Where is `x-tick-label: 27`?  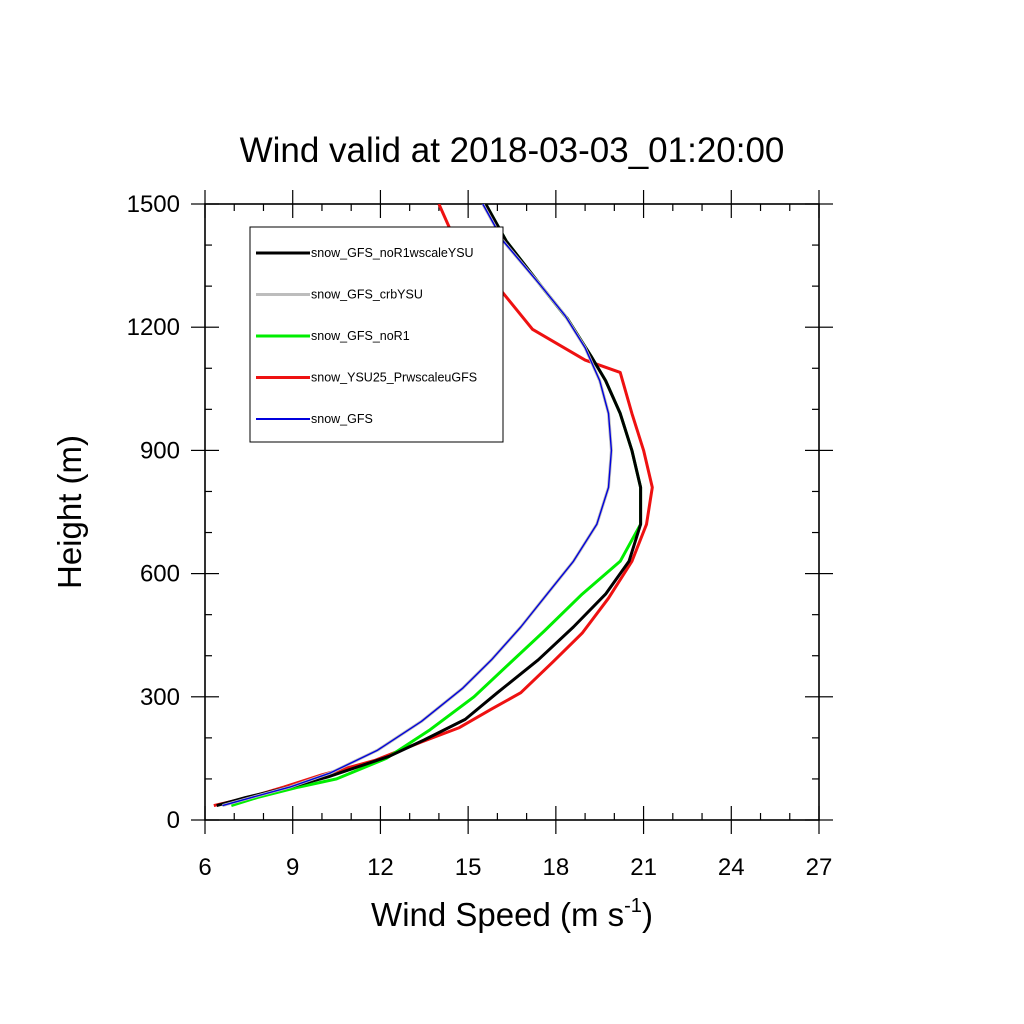
x-tick-label: 27 is located at coordinates (819, 867).